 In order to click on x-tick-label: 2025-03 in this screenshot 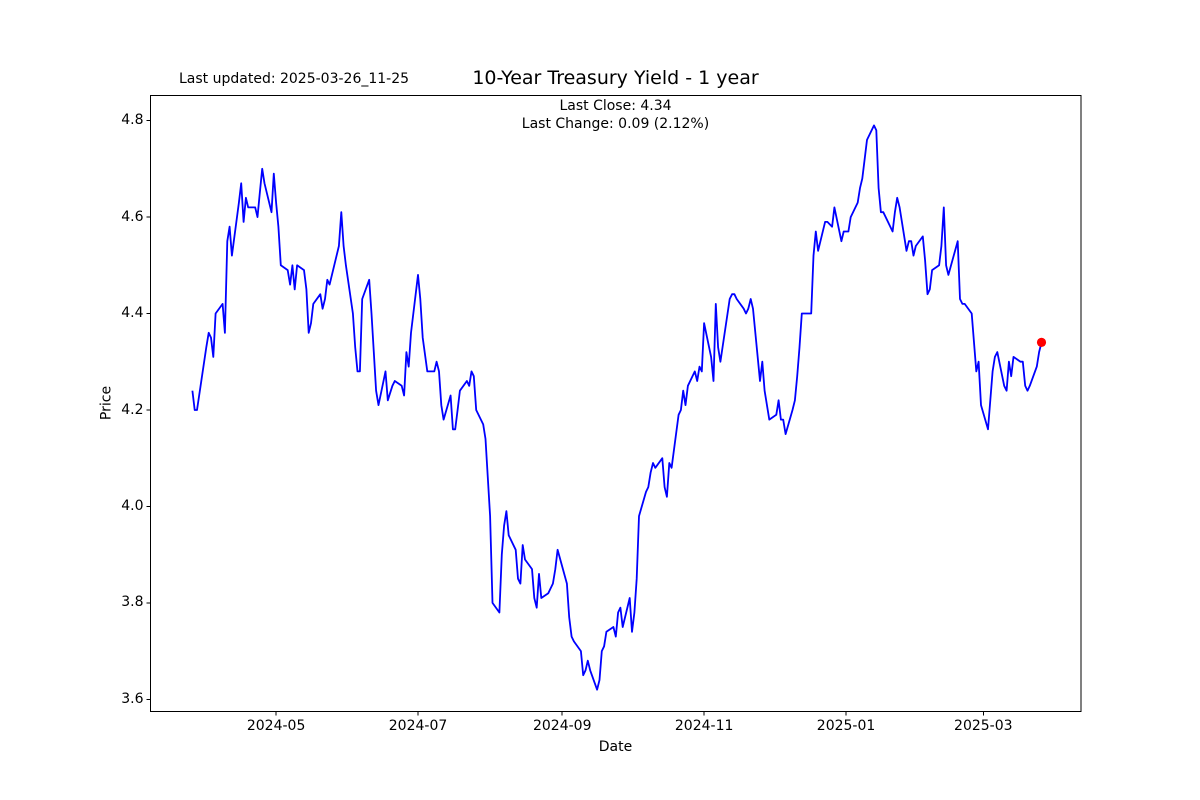, I will do `click(983, 726)`.